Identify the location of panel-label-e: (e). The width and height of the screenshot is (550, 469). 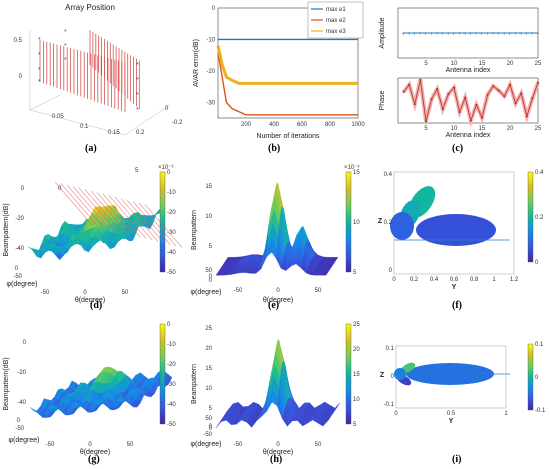
(274, 305).